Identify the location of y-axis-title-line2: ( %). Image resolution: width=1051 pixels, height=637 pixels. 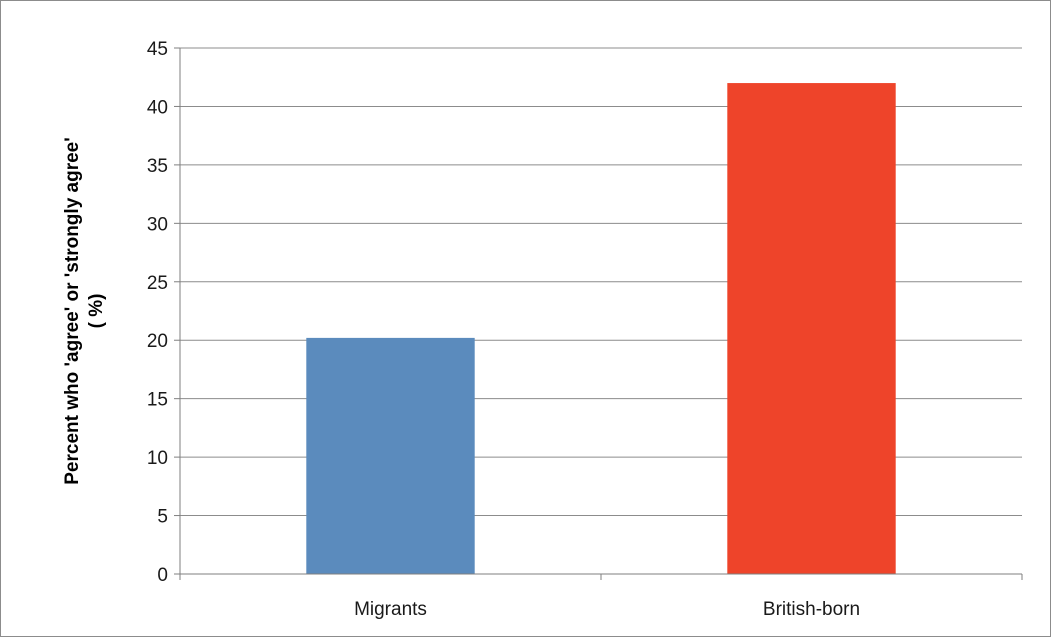
(96, 311).